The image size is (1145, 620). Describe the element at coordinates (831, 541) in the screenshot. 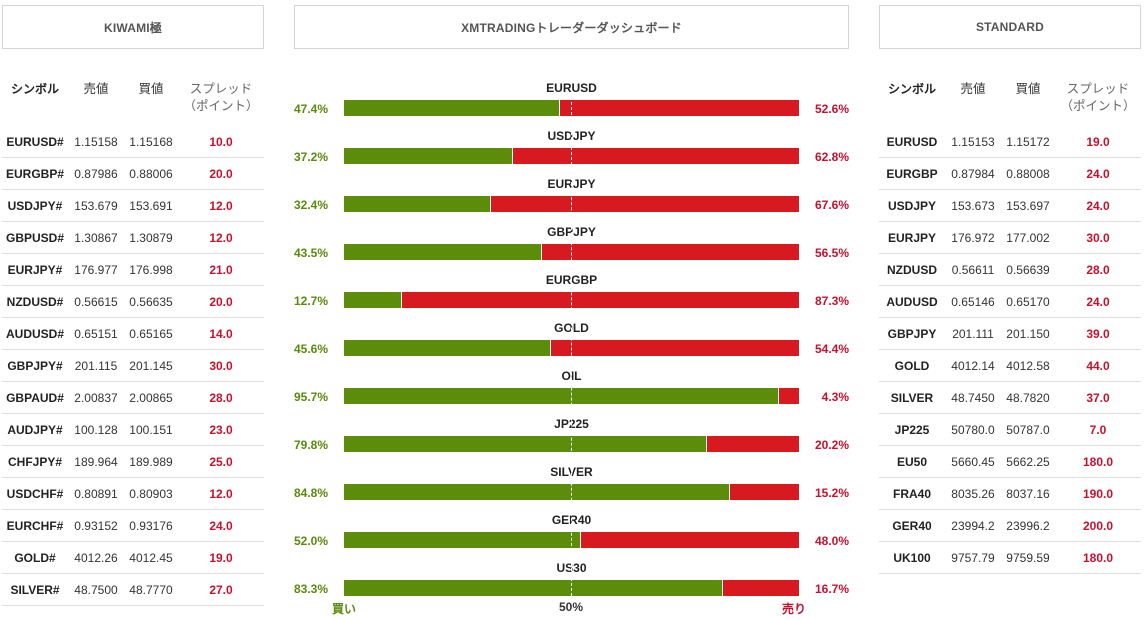

I see `sell-percent: 48.0%` at that location.